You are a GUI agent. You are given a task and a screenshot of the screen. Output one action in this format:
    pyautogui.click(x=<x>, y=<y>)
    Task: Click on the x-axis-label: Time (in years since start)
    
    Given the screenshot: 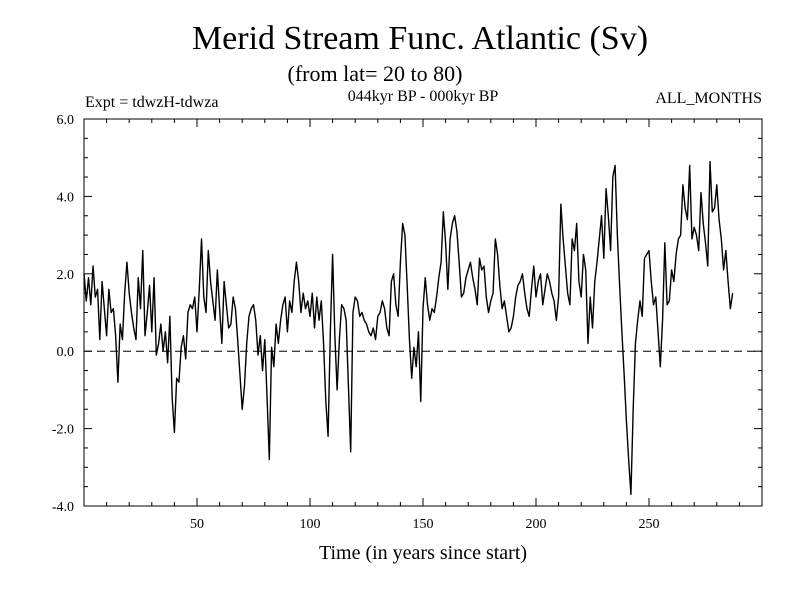 What is the action you would take?
    pyautogui.click(x=423, y=553)
    